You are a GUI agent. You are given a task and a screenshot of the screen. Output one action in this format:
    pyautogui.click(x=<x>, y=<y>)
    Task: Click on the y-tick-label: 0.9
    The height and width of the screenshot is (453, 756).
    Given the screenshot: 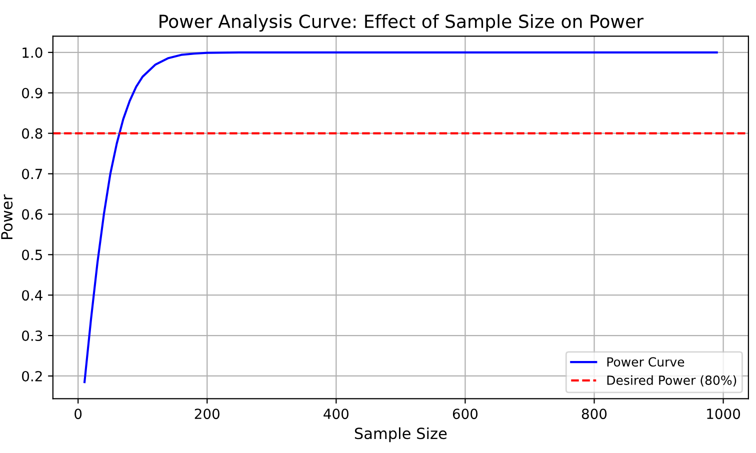 What is the action you would take?
    pyautogui.click(x=32, y=93)
    